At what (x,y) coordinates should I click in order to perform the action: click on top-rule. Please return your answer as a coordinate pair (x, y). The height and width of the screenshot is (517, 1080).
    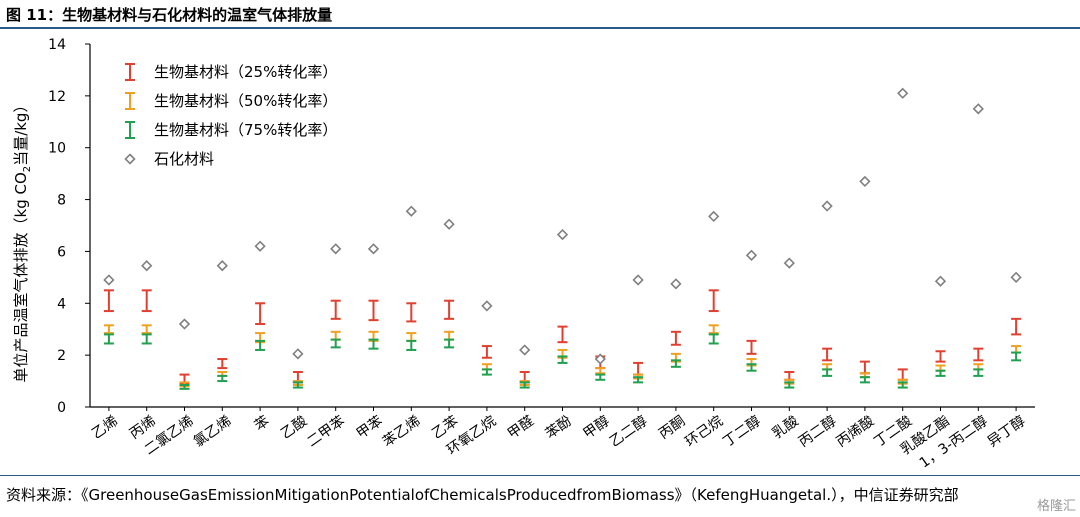
    Looking at the image, I should click on (540, 28).